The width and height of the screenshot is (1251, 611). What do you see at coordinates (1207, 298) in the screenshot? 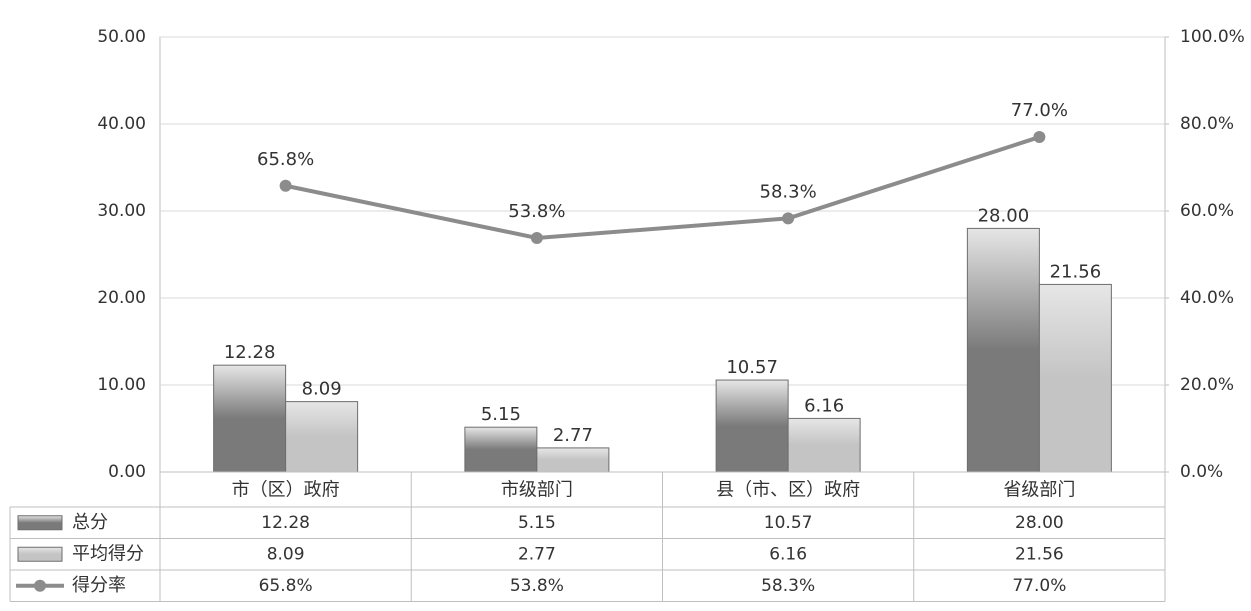
I see `y2-tick-label: 40.0%` at bounding box center [1207, 298].